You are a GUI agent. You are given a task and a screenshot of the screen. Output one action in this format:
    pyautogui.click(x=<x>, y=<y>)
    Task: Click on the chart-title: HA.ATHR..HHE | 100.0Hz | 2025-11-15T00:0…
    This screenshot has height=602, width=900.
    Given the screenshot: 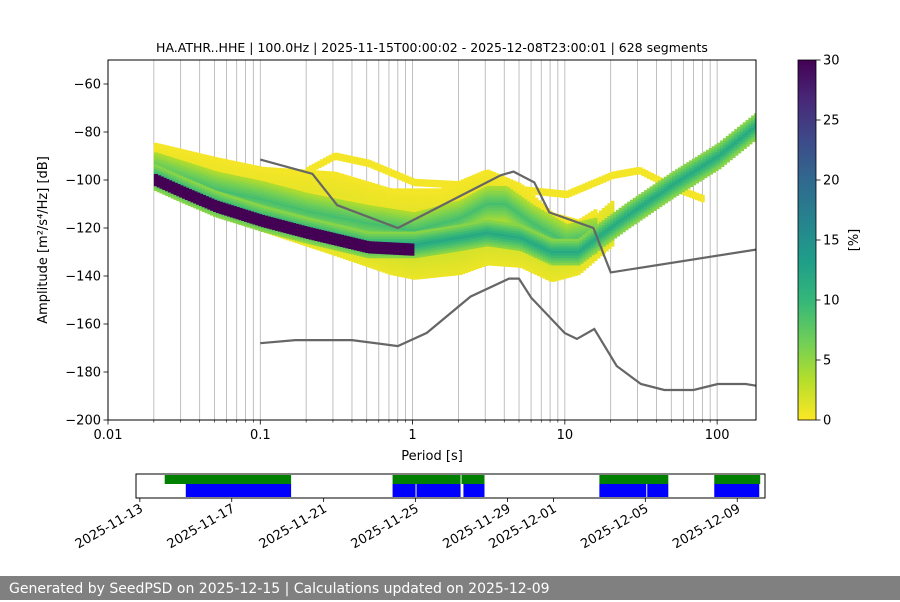 What is the action you would take?
    pyautogui.click(x=432, y=47)
    